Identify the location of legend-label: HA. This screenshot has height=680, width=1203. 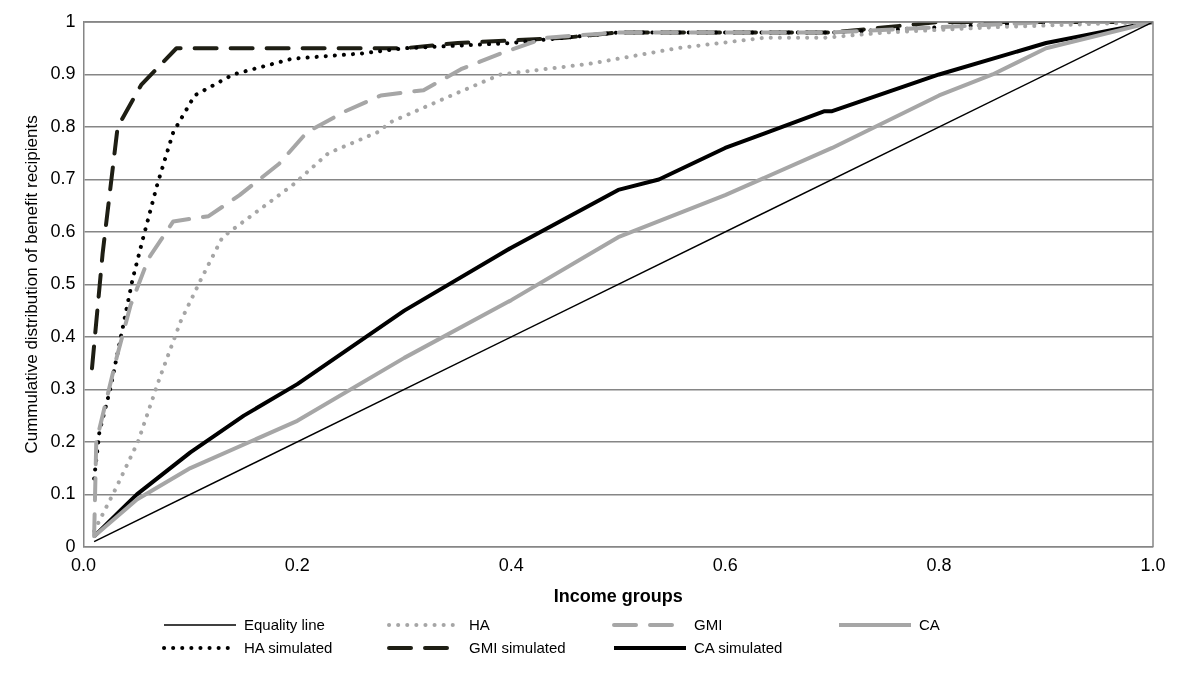
(479, 624).